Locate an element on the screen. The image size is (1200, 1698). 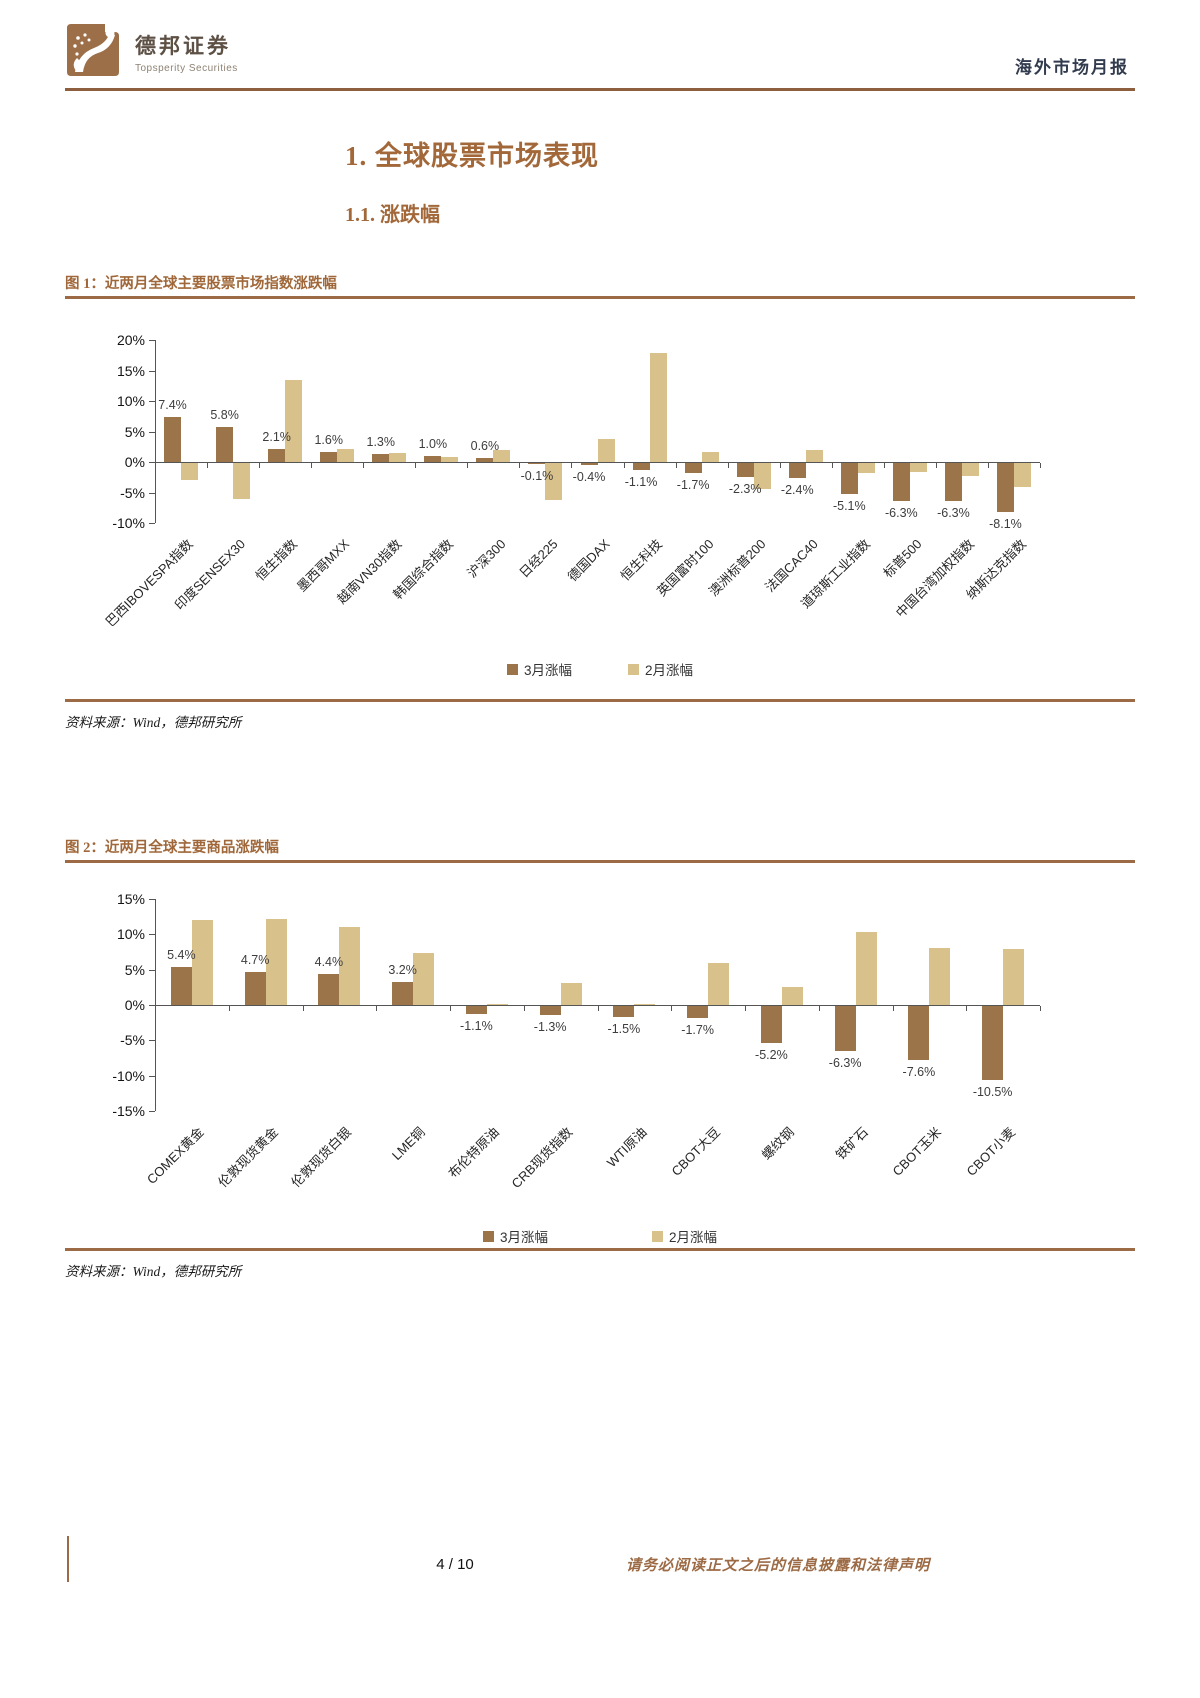
bar-value-label: -1.7% is located at coordinates (697, 1030).